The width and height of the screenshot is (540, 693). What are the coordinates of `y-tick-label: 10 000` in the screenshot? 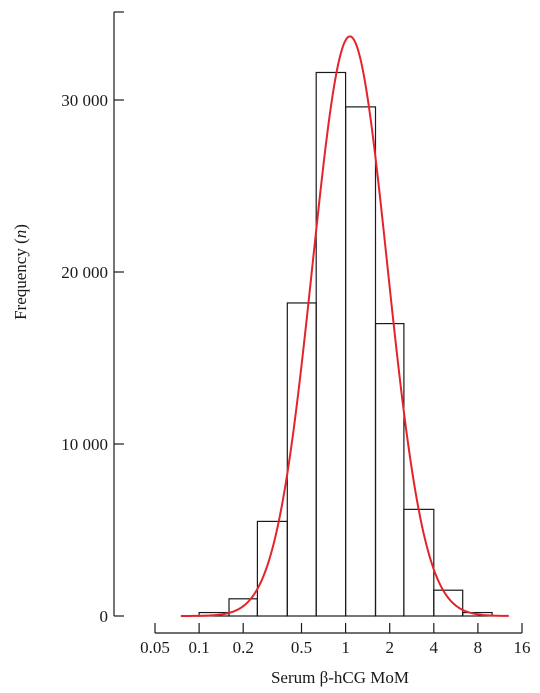 It's located at (84, 444).